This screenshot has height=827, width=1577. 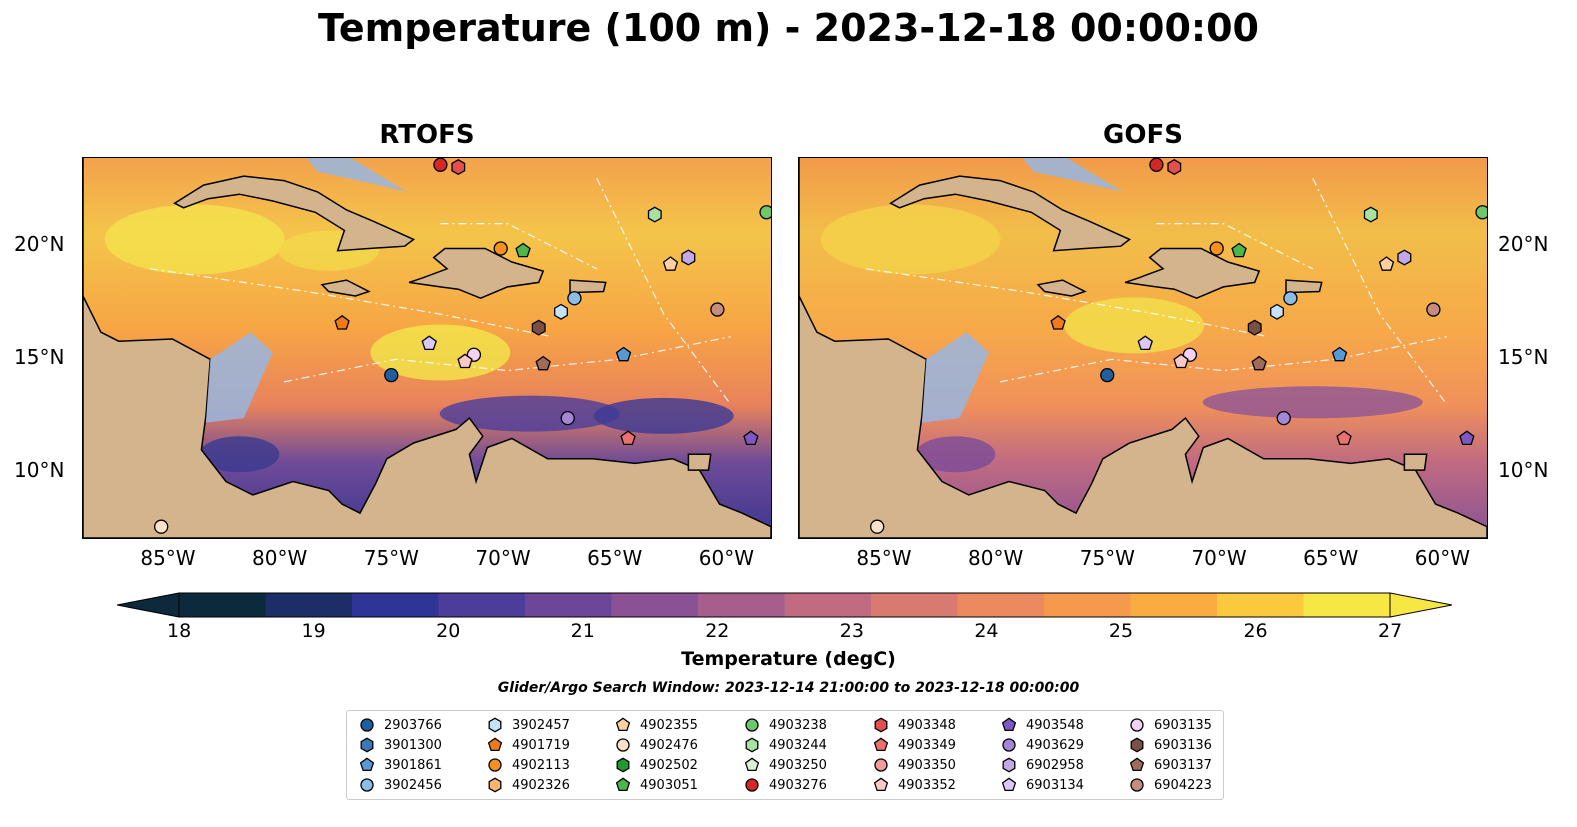 I want to click on legend-item: 6903137, so click(x=1170, y=765).